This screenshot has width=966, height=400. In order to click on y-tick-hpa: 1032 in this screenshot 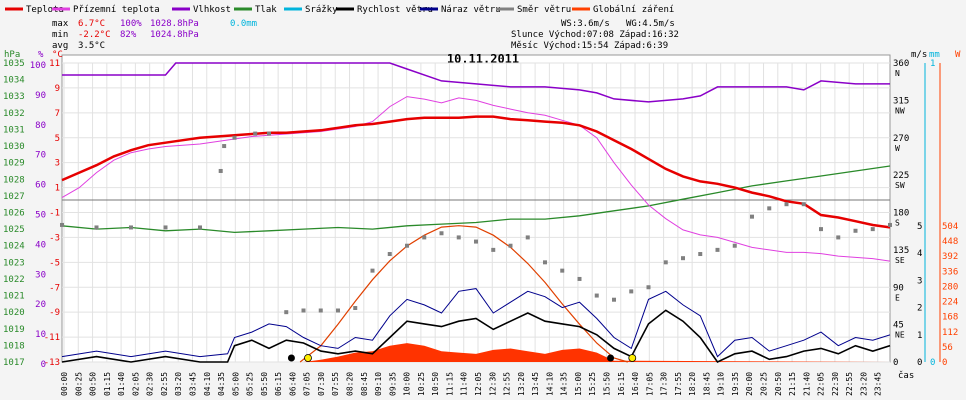, I will do `click(14, 114)`.